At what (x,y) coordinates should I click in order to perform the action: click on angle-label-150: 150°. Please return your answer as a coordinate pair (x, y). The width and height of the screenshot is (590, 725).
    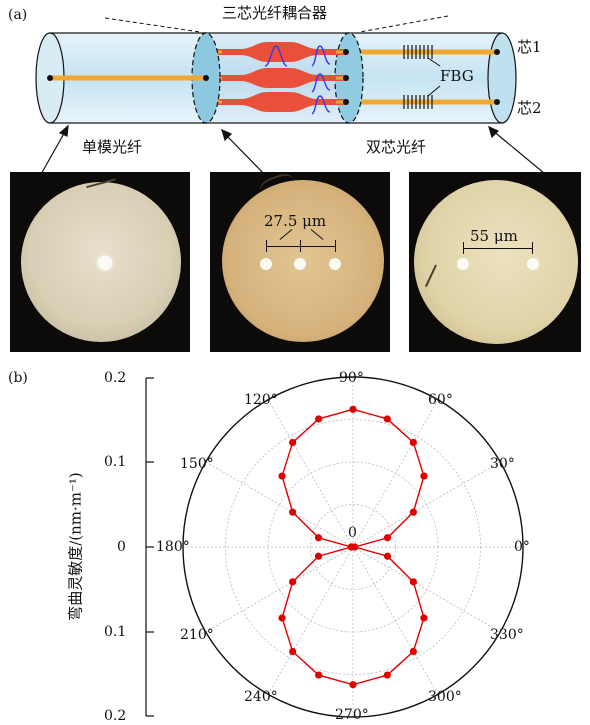
    Looking at the image, I should click on (197, 464).